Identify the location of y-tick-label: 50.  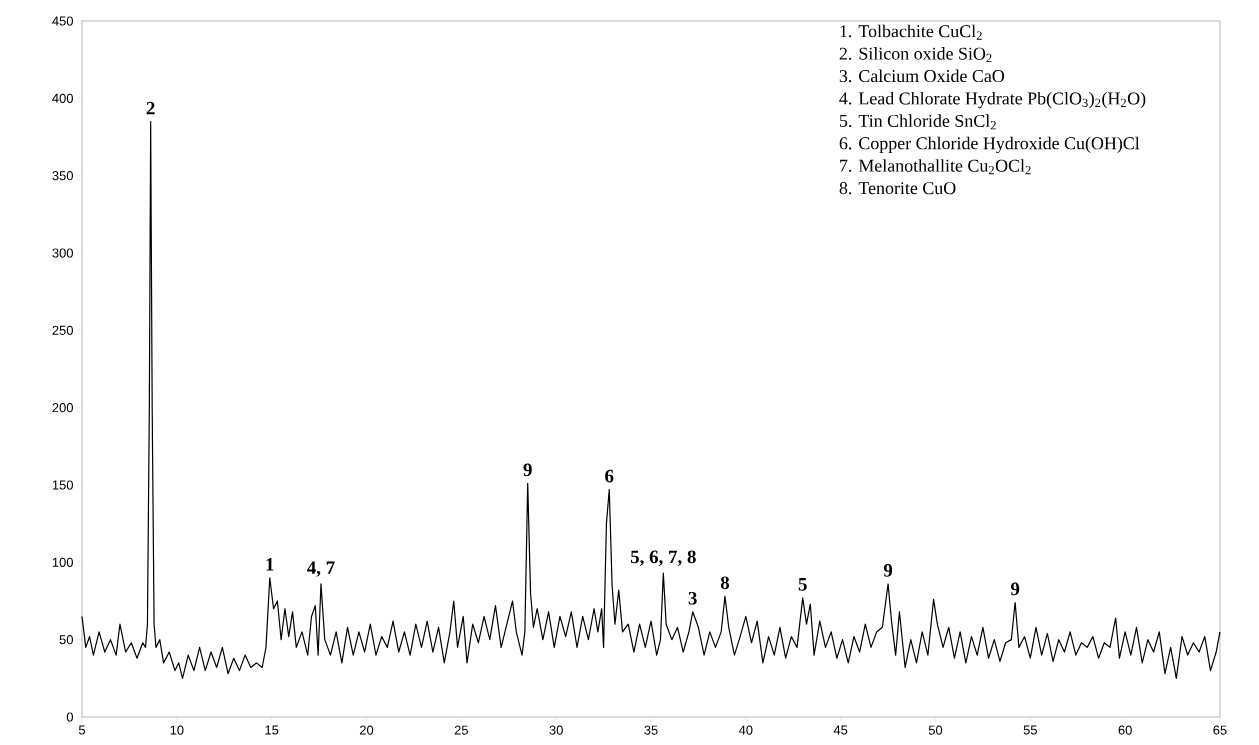
(66, 640).